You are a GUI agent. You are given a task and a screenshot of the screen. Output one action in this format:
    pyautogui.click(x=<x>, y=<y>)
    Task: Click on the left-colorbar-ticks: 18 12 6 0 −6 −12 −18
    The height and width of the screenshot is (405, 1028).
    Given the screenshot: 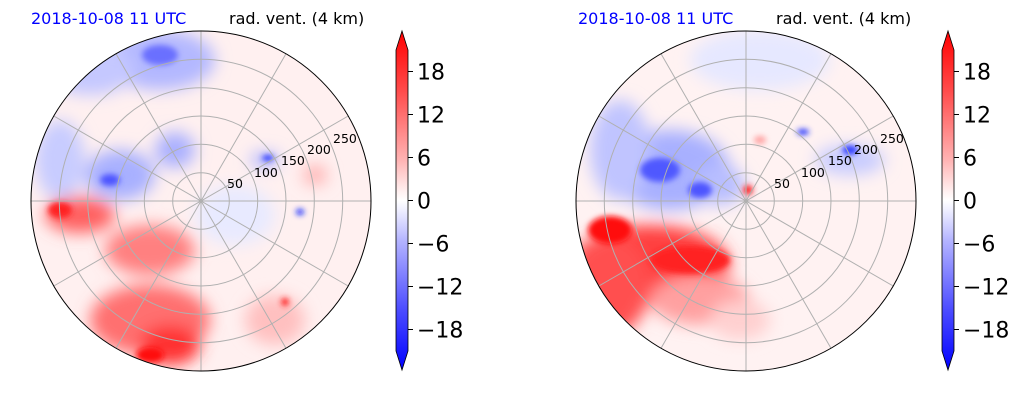 What is the action you would take?
    pyautogui.click(x=435, y=202)
    